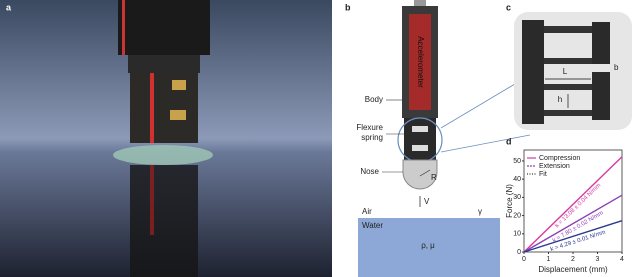  Describe the element at coordinates (573, 259) in the screenshot. I see `x-tick-label: 2` at that location.